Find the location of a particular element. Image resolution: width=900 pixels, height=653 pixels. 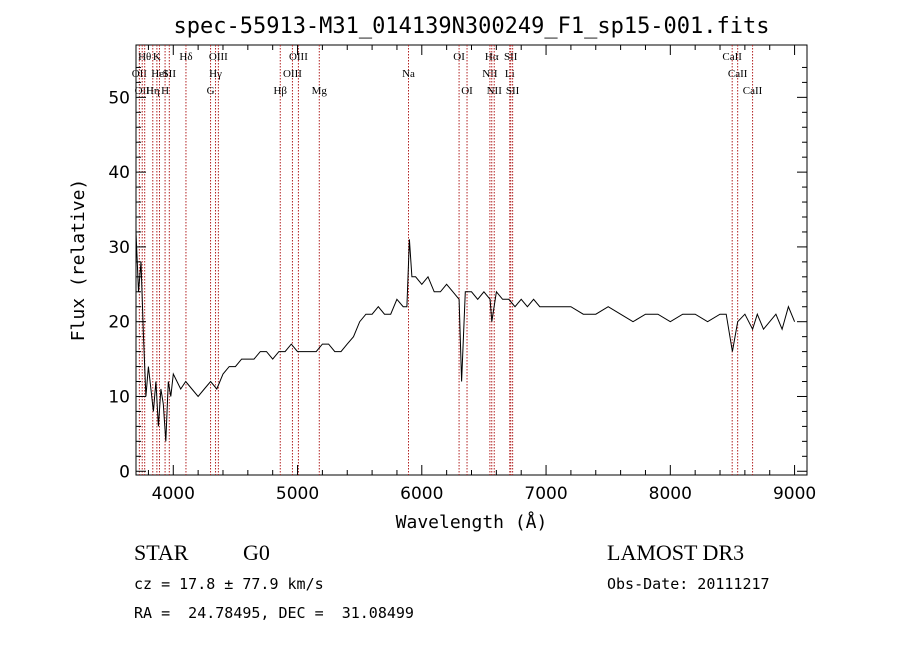

x-tick-label: 6000 is located at coordinates (421, 494).